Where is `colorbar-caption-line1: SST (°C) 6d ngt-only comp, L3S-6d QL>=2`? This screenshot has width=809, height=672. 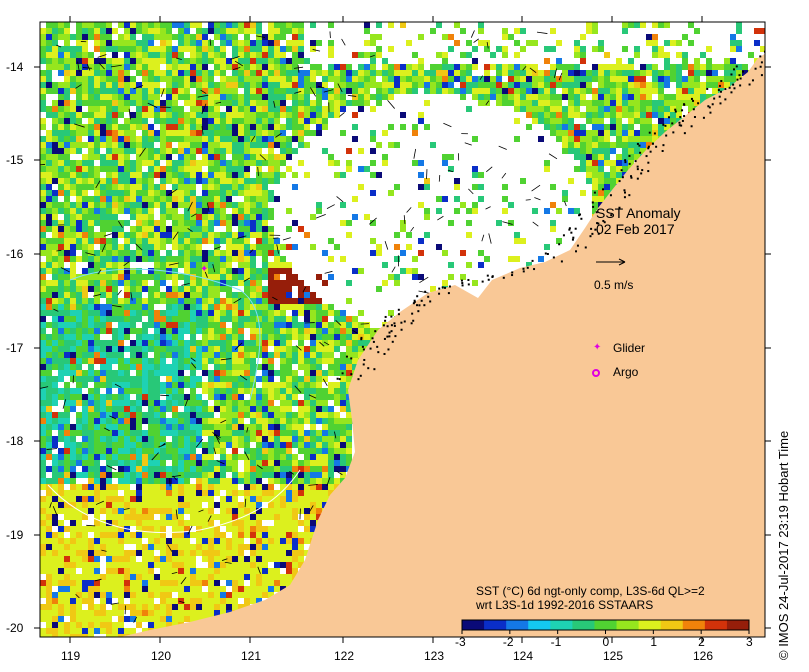 colorbar-caption-line1: SST (°C) 6d ngt-only comp, L3S-6d QL>=2 is located at coordinates (590, 591).